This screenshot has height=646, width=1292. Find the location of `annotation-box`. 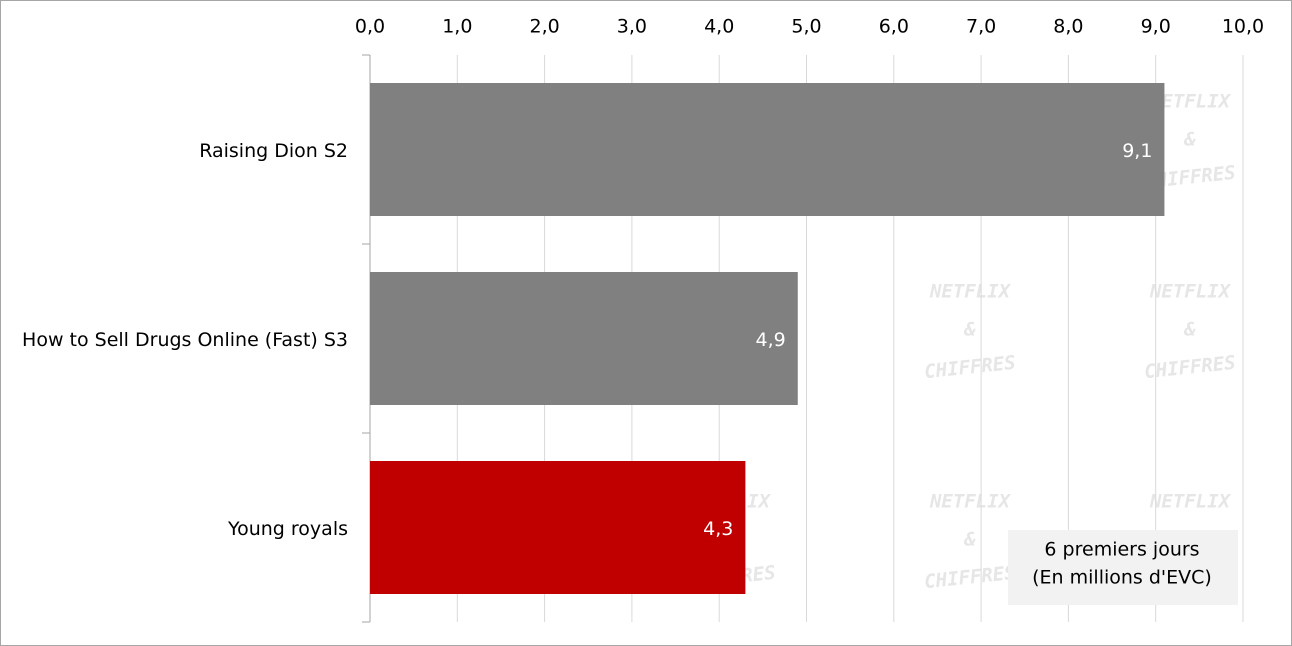

annotation-box is located at coordinates (1123, 567).